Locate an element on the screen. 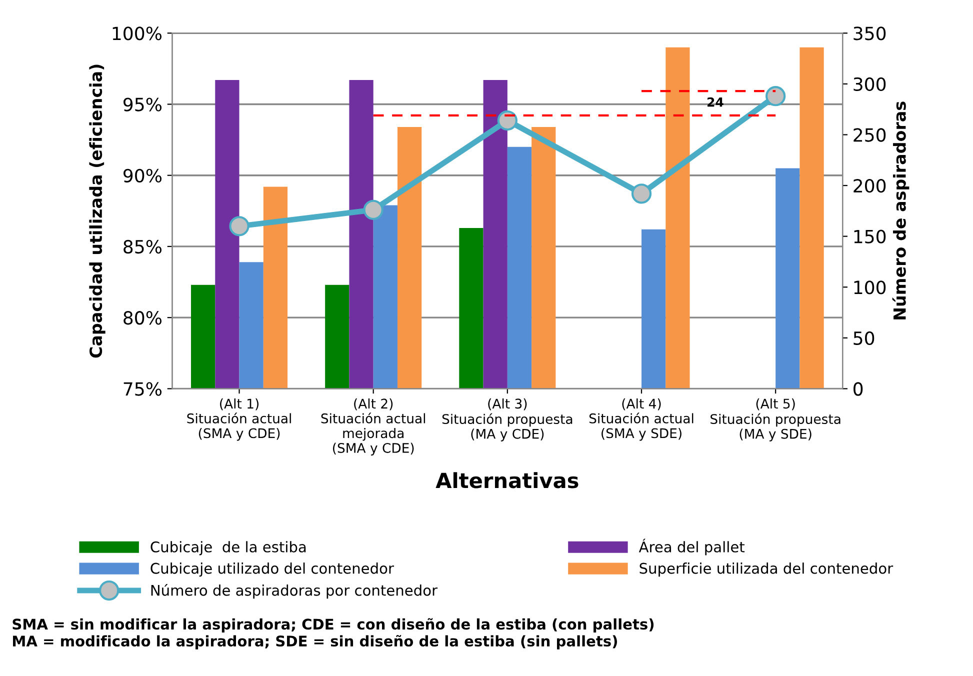  y2-tick-label: 50 is located at coordinates (864, 338).